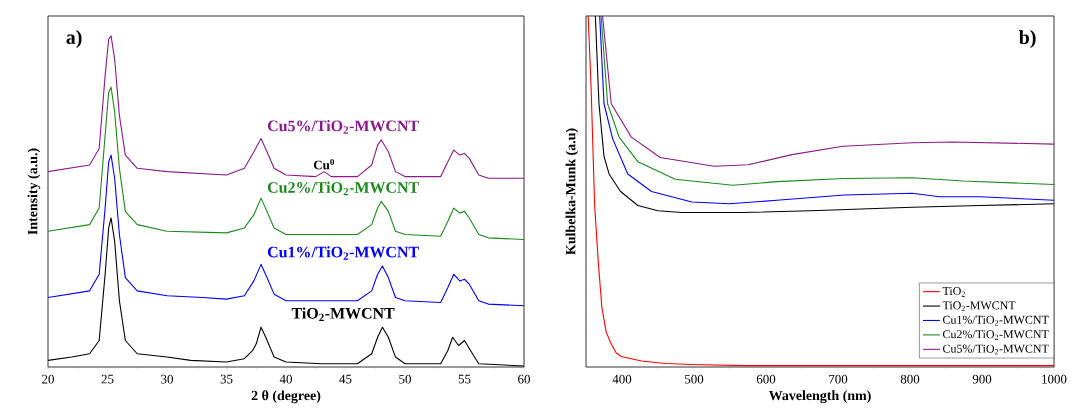 The height and width of the screenshot is (419, 1072). Describe the element at coordinates (995, 335) in the screenshot. I see `legend-label: Cu2%/TiO$_{2}$-MWCNT` at that location.